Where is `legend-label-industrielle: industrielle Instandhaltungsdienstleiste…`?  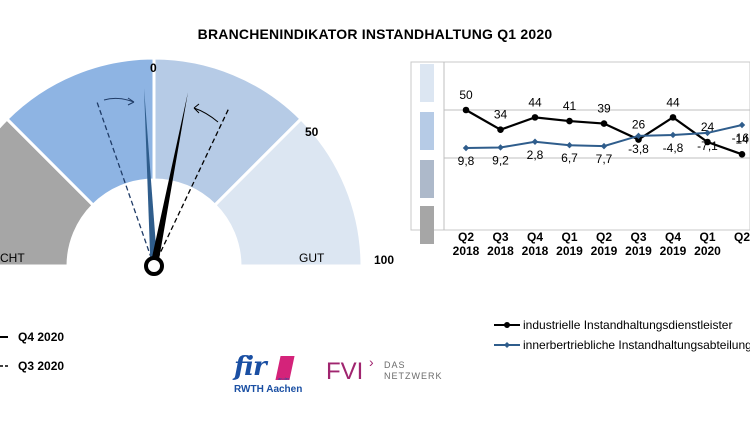
legend-label-industrielle: industrielle Instandhaltungsdienstleiste… is located at coordinates (627, 325).